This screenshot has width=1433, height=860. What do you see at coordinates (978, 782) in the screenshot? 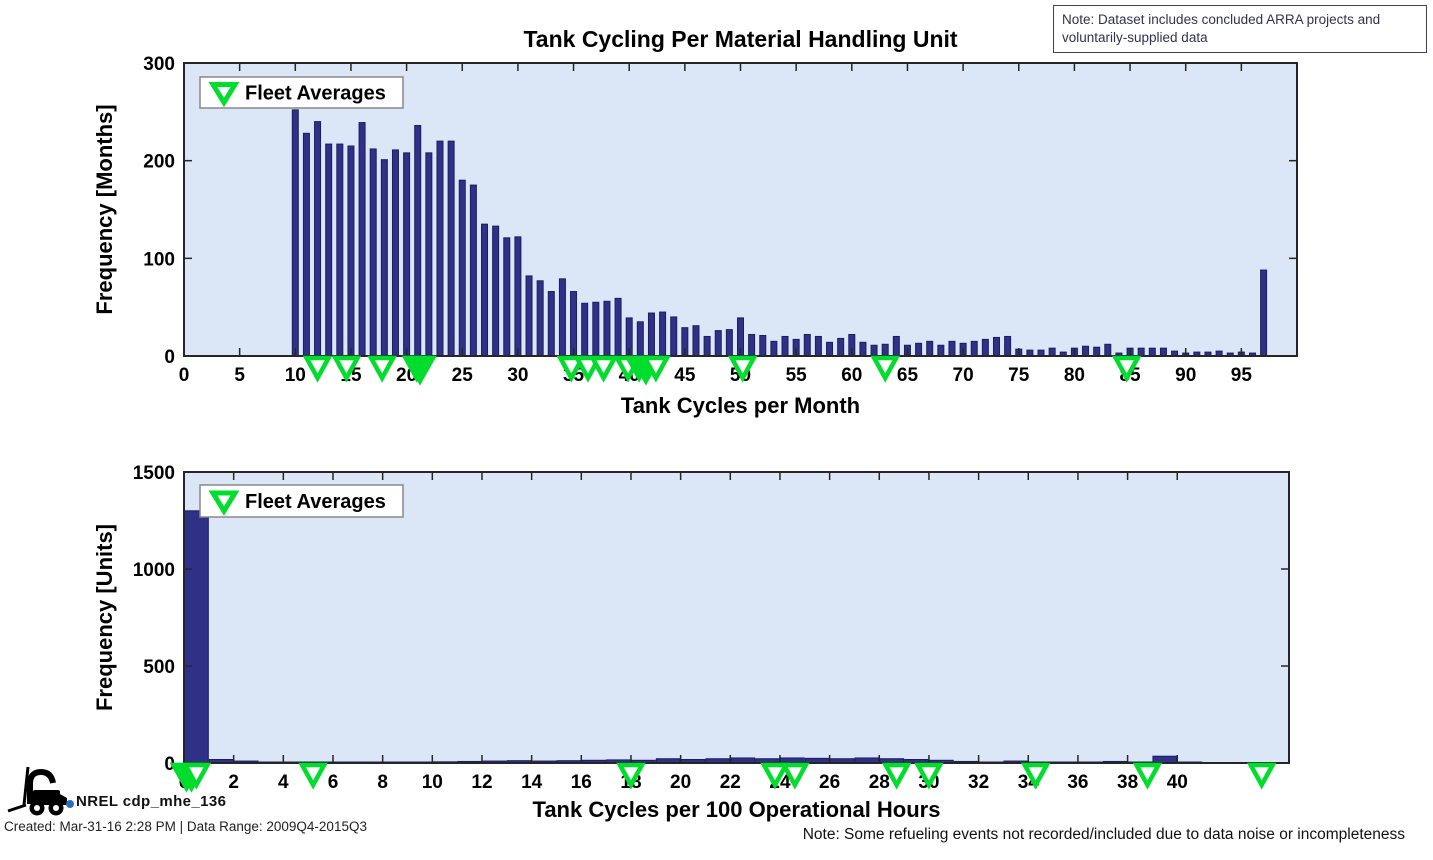
I see `x-tick-label: 32` at bounding box center [978, 782].